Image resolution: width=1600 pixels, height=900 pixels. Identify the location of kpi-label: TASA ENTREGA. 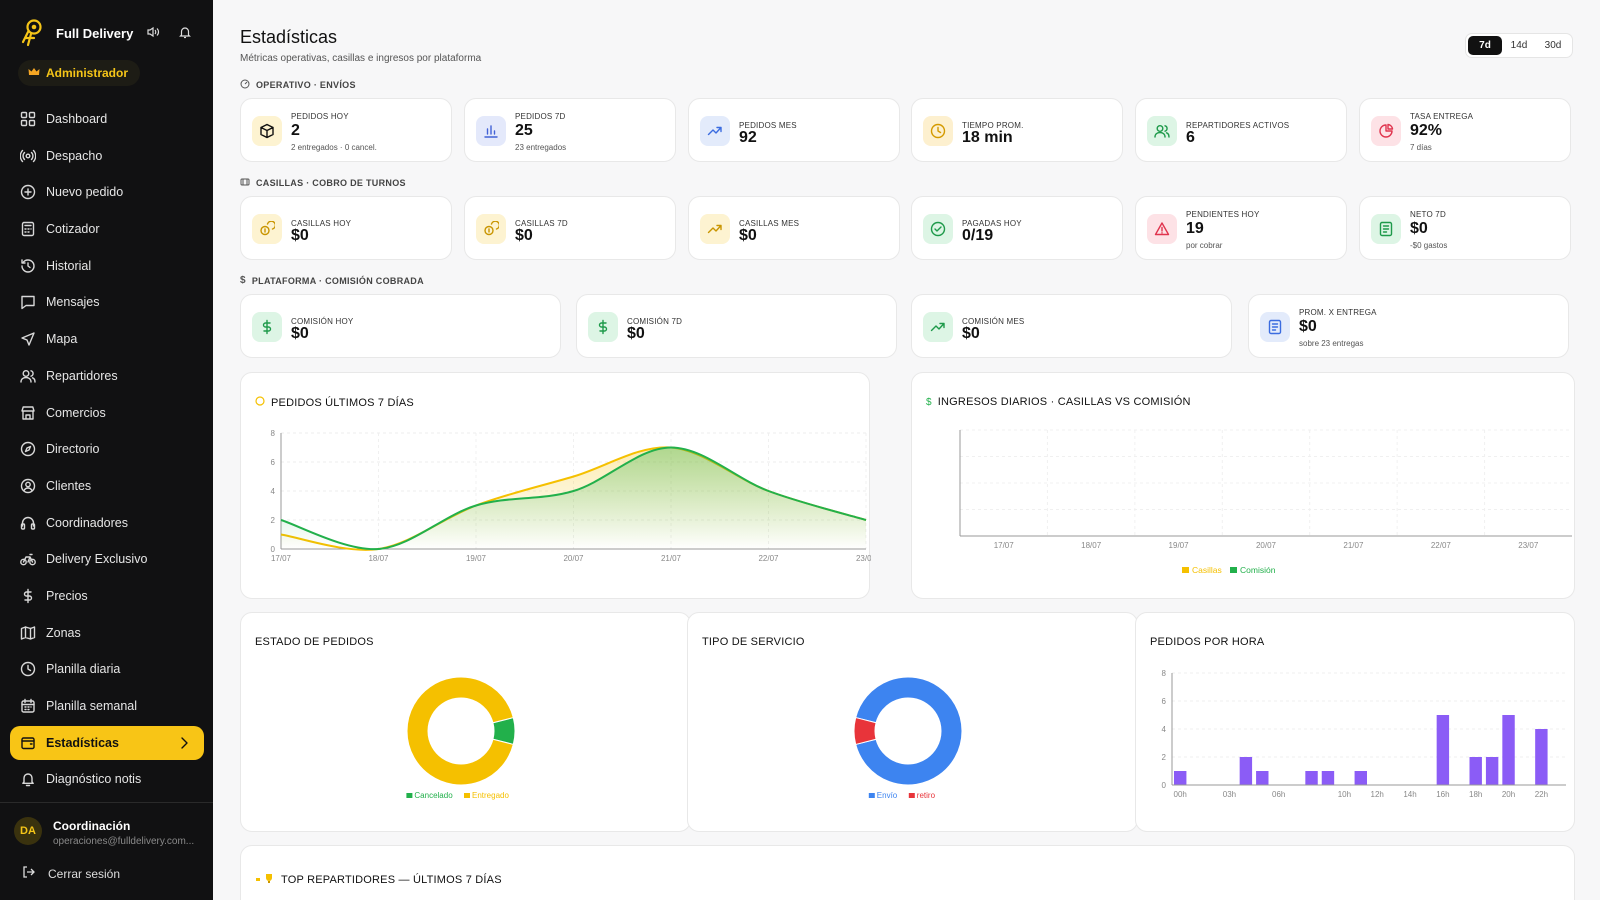
(1442, 116).